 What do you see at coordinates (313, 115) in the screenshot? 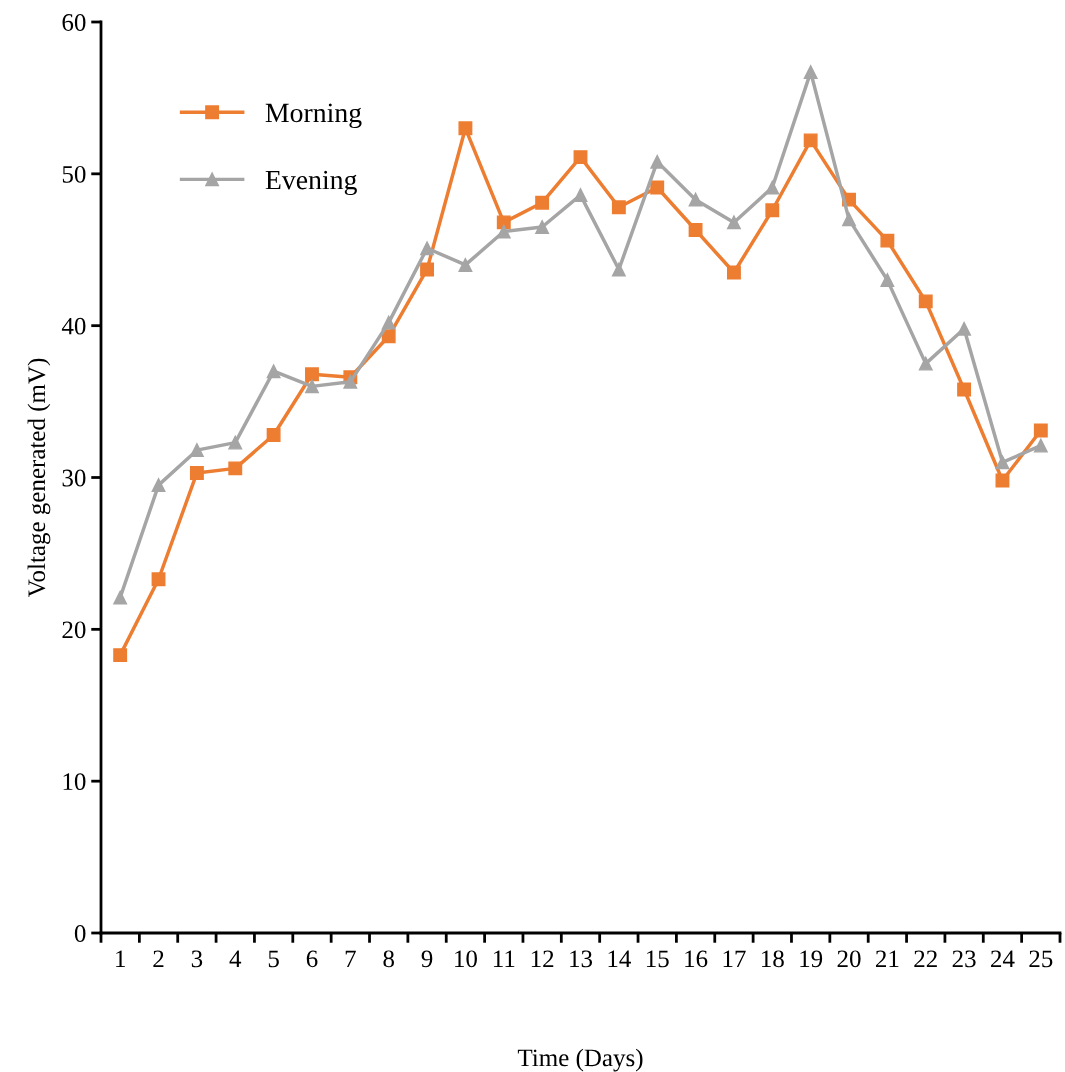
I see `legend-label: Morning` at bounding box center [313, 115].